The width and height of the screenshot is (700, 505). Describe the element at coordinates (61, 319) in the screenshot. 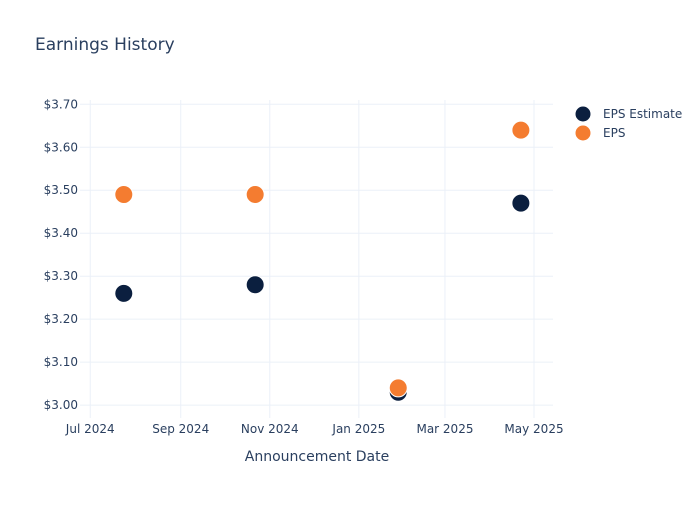

I see `y-tick-label: $3.20` at that location.